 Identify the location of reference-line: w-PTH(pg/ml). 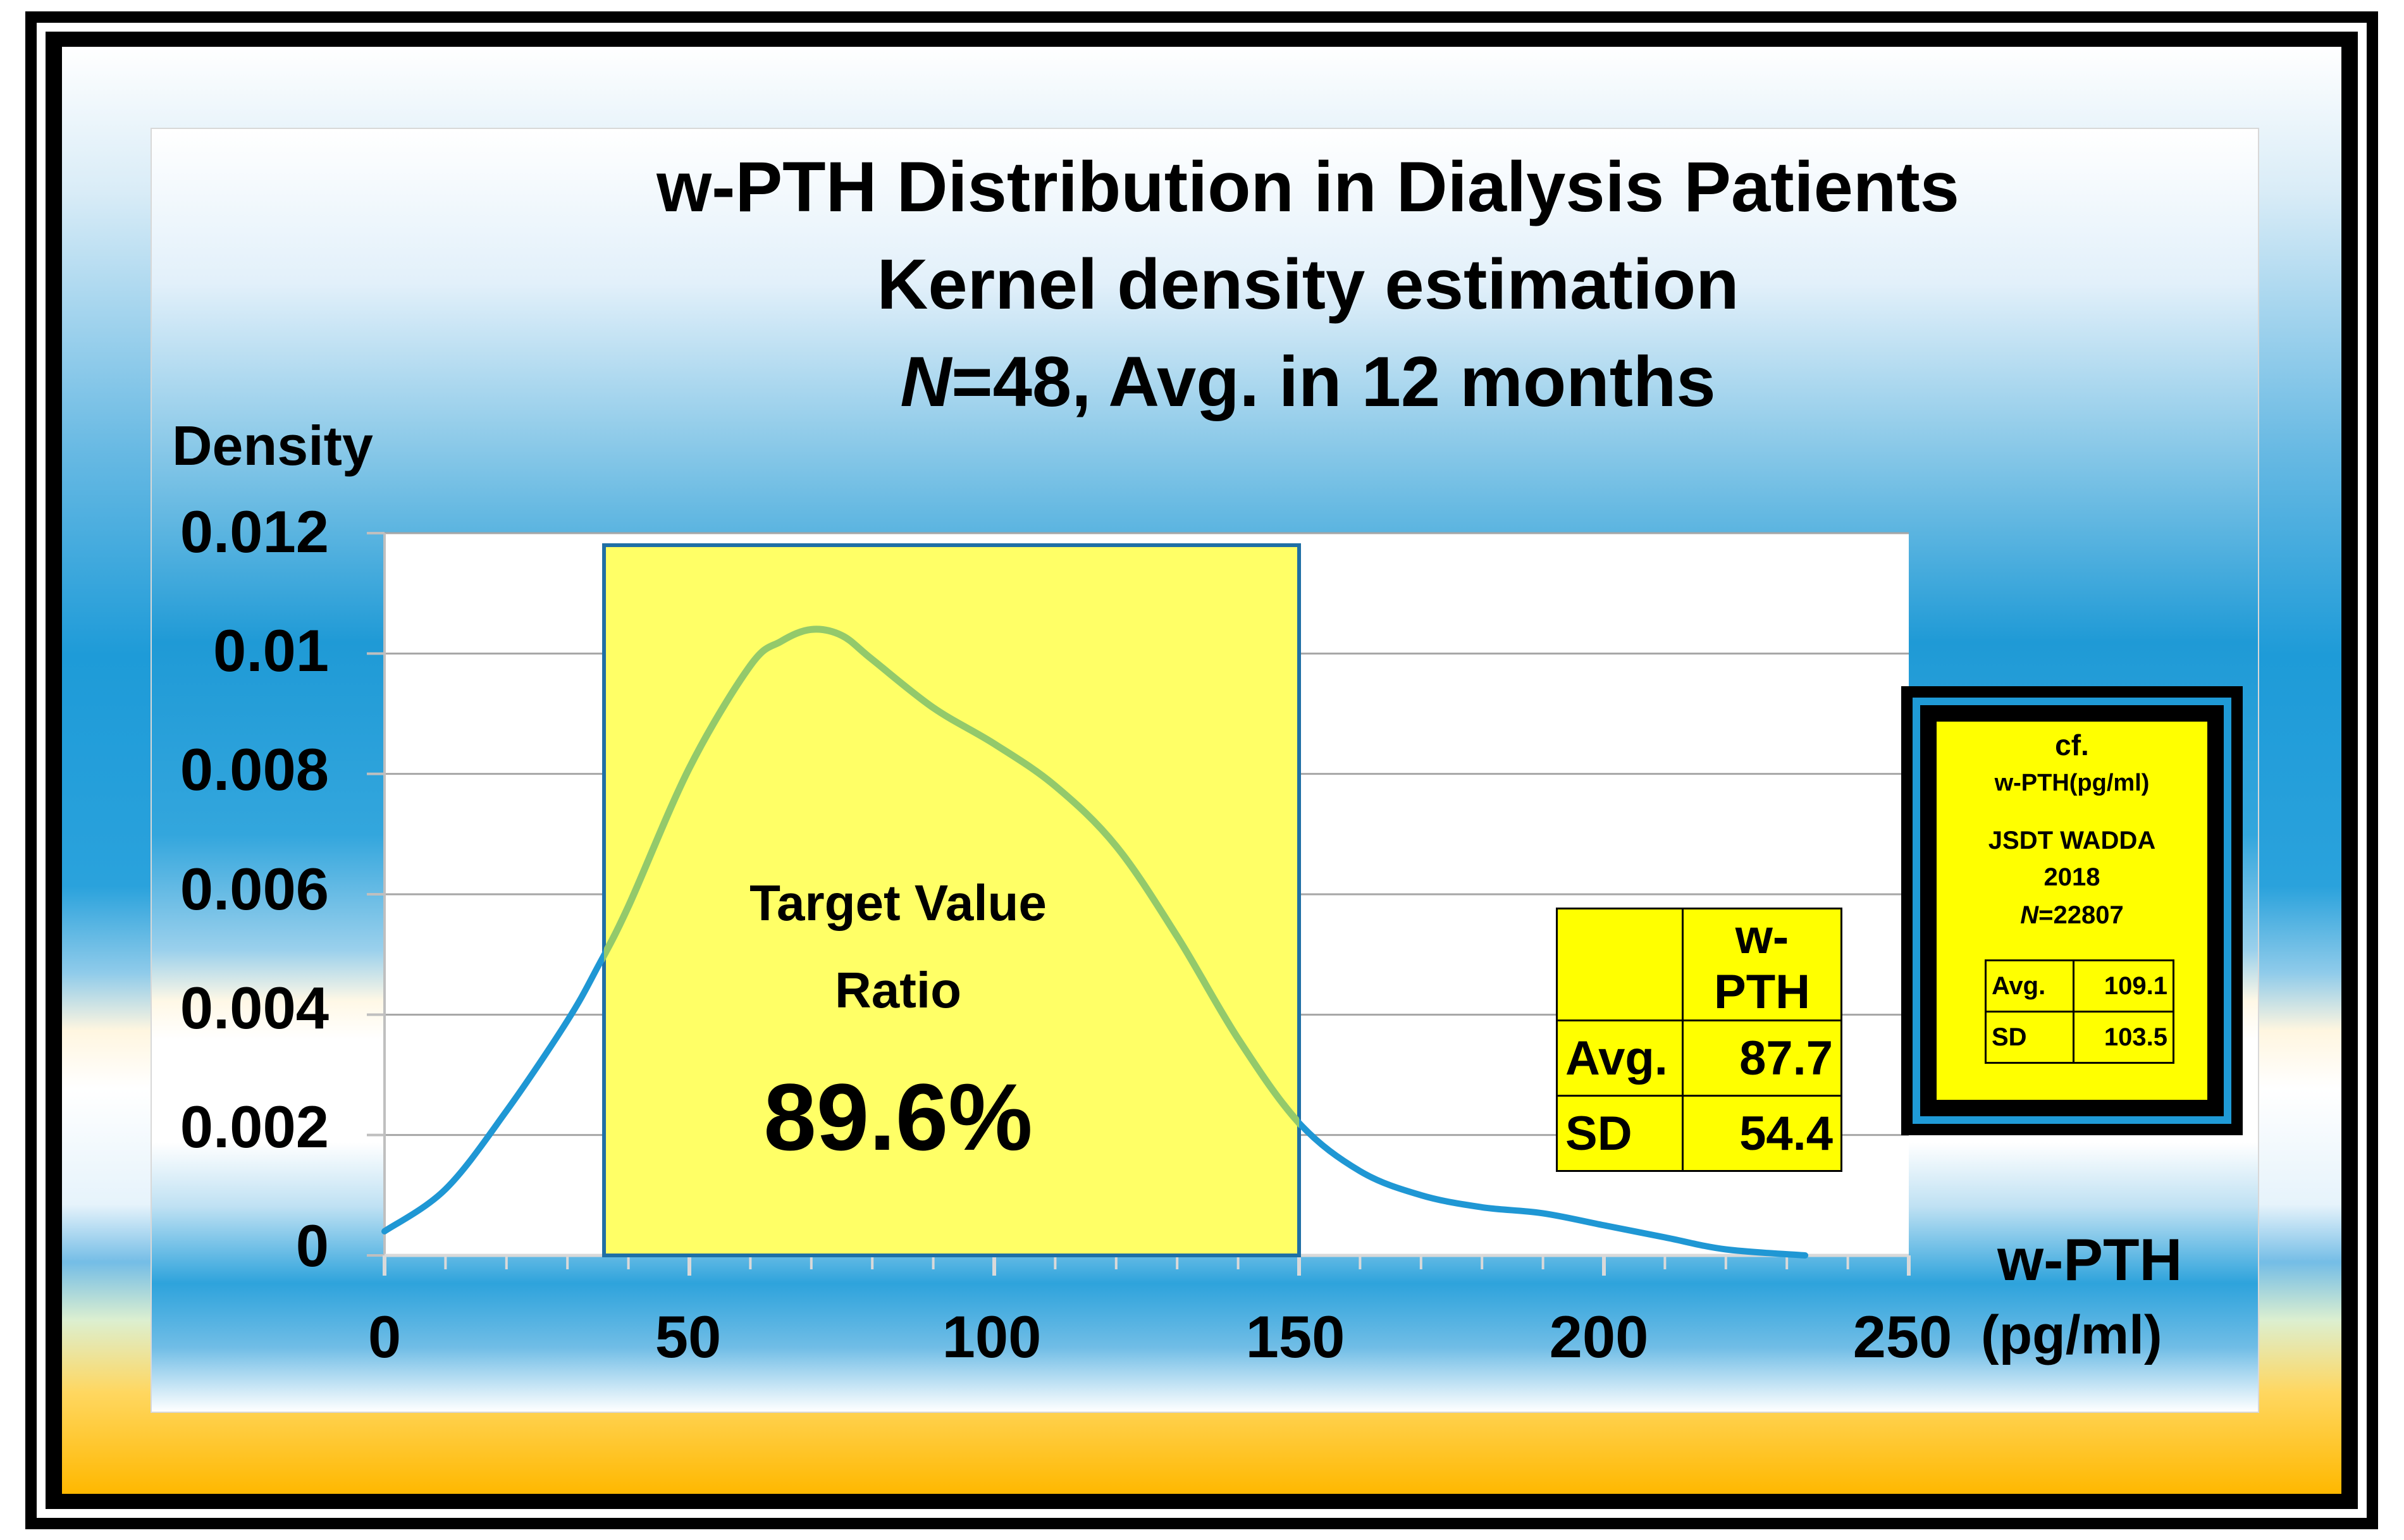
(2072, 783).